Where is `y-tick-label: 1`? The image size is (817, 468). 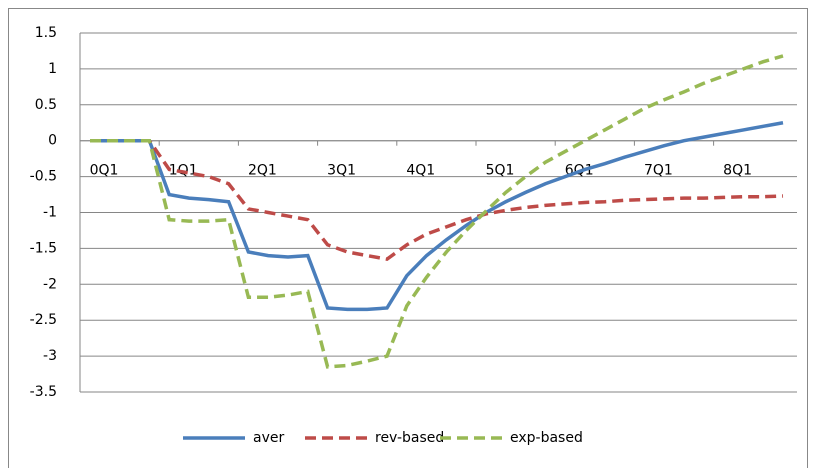 y-tick-label: 1 is located at coordinates (52, 69).